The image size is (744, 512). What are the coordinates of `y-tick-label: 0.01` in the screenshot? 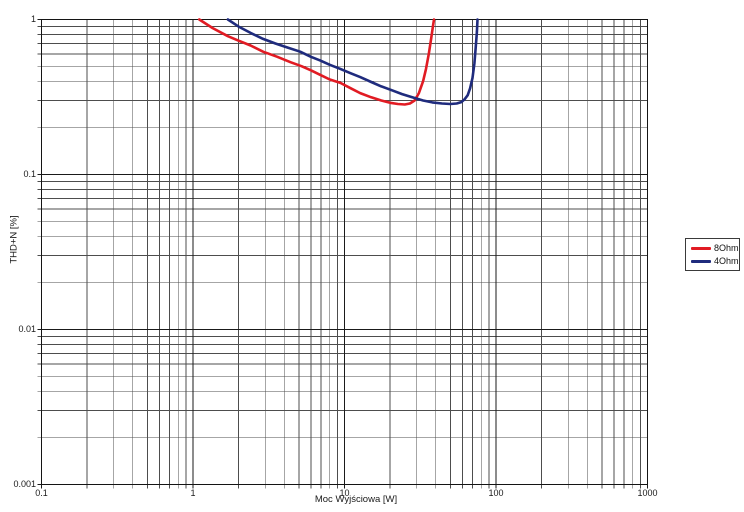 It's located at (27, 329).